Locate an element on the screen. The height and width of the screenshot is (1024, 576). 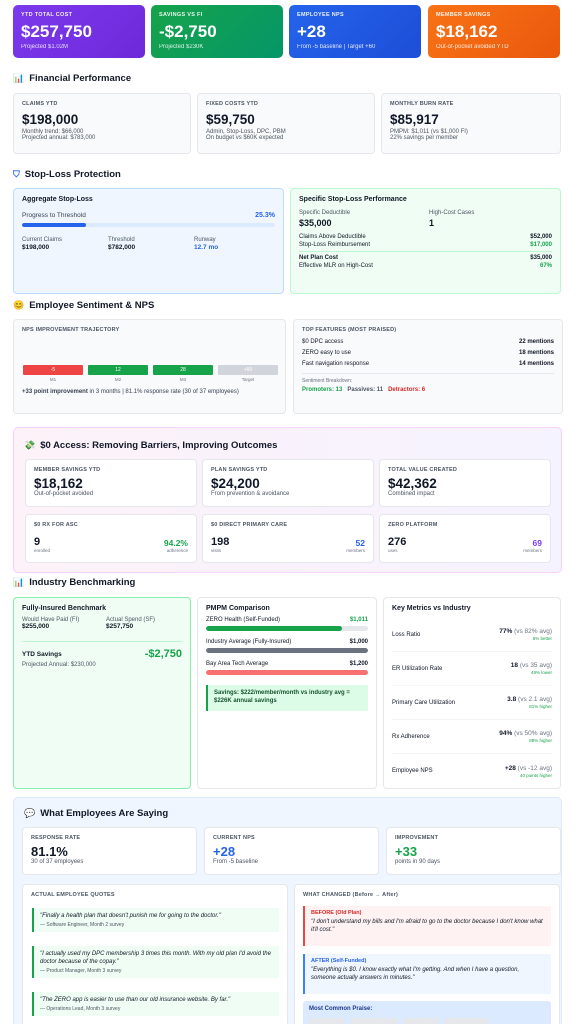
card-label: PLAN SAVINGS YTD is located at coordinates (239, 470).